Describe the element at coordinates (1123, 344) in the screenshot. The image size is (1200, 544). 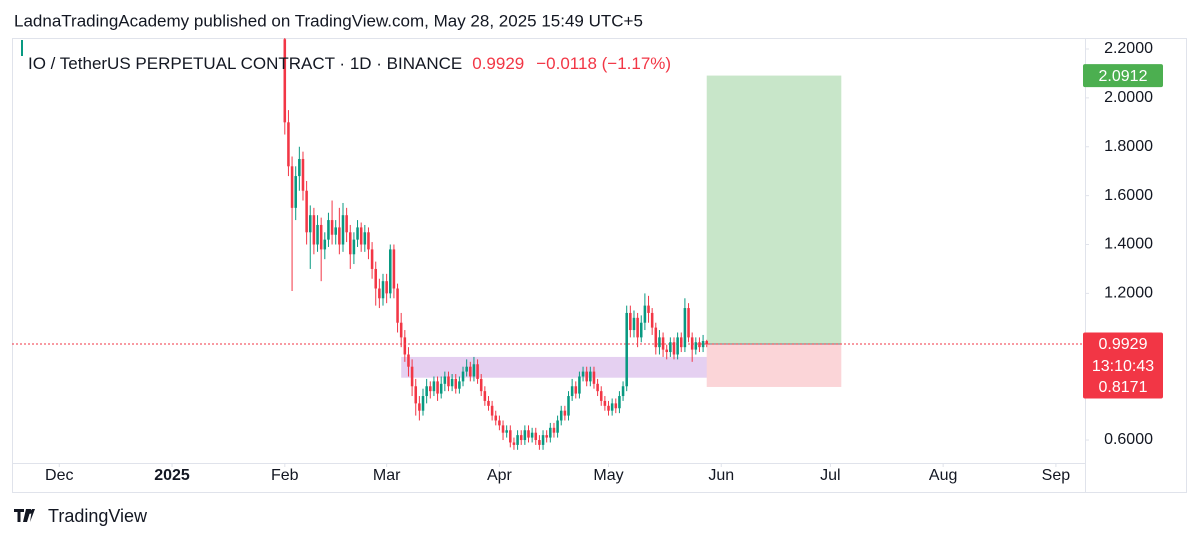
I see `last-price-tag-label: 0.9929` at that location.